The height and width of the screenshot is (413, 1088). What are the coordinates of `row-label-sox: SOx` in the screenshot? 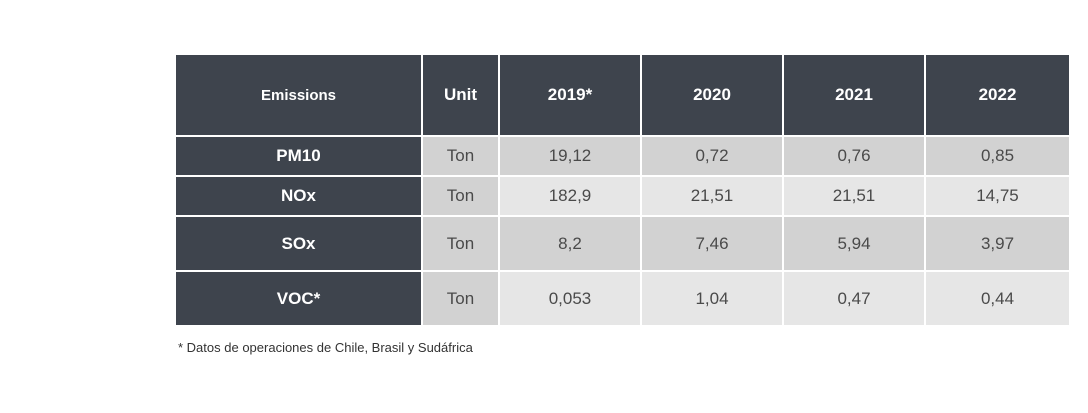 It's located at (298, 243).